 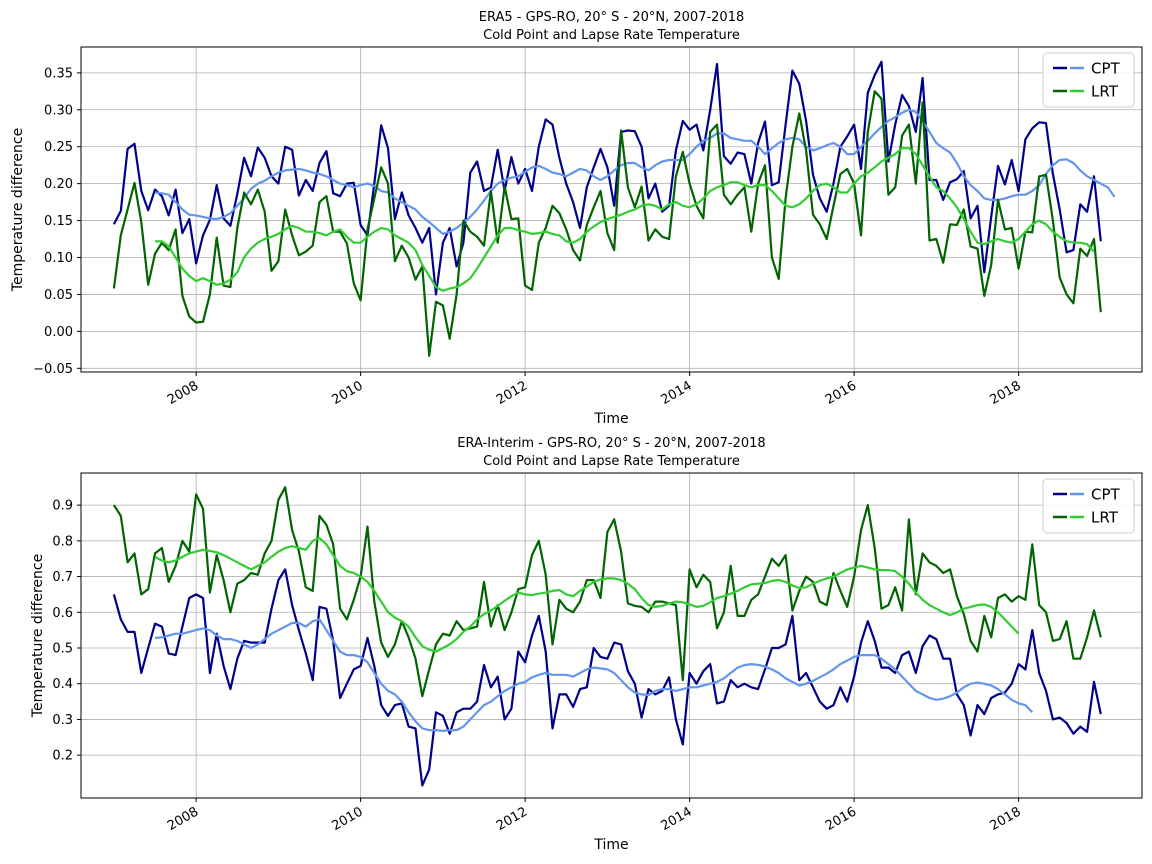 What do you see at coordinates (62, 756) in the screenshot?
I see `y-tick-label: 0.2` at bounding box center [62, 756].